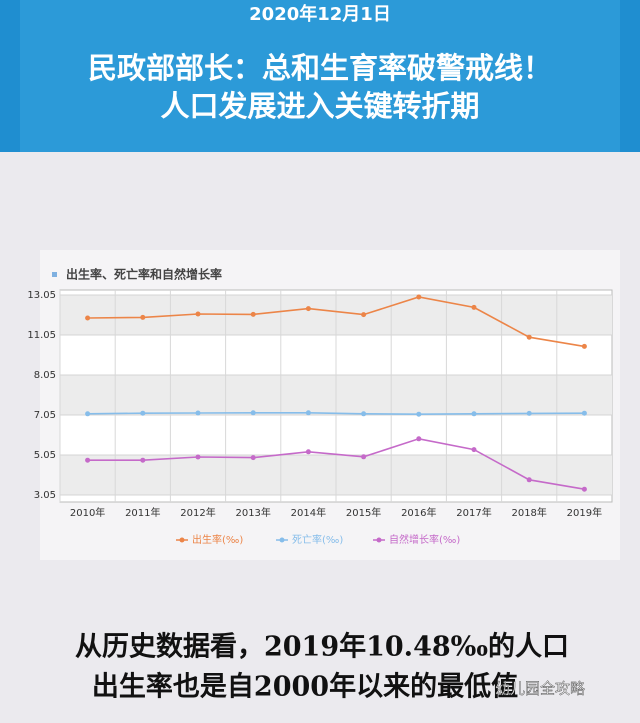  I want to click on legend-label: 出生率(‰), so click(217, 539).